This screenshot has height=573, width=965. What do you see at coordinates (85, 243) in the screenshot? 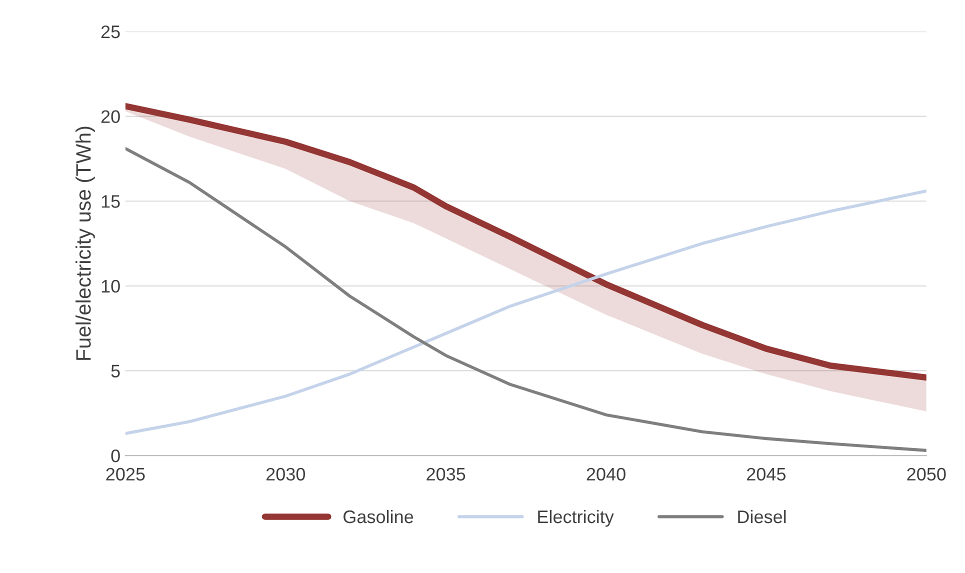
I see `y-axis-title: Fuel/electricity use (TWh)` at bounding box center [85, 243].